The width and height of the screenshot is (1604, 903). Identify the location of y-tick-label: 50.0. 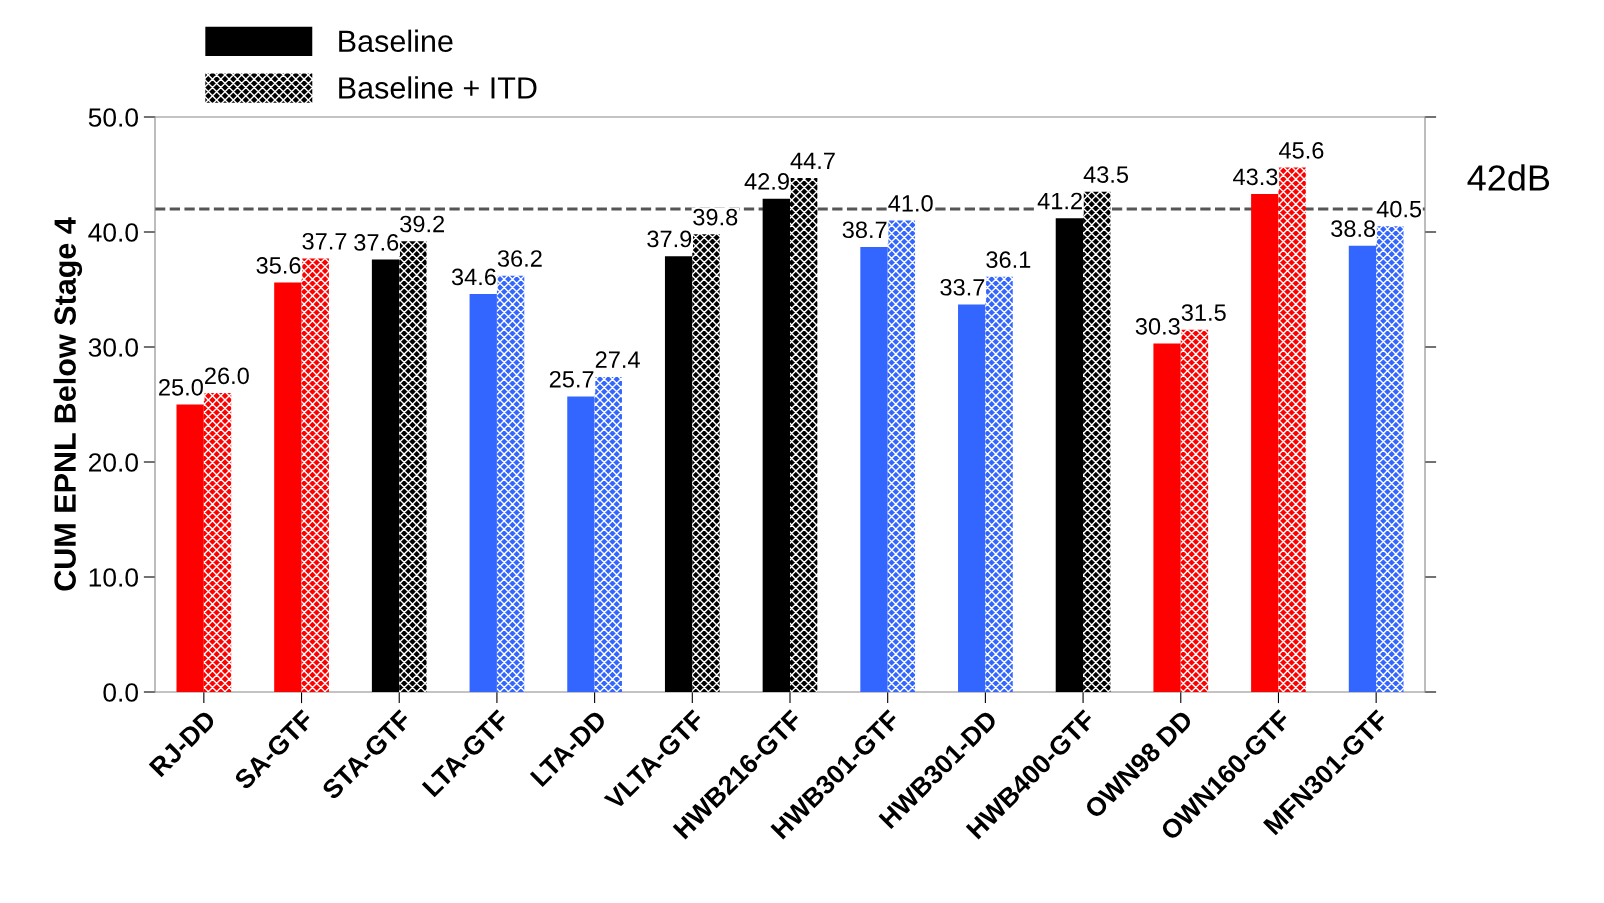
(113, 117).